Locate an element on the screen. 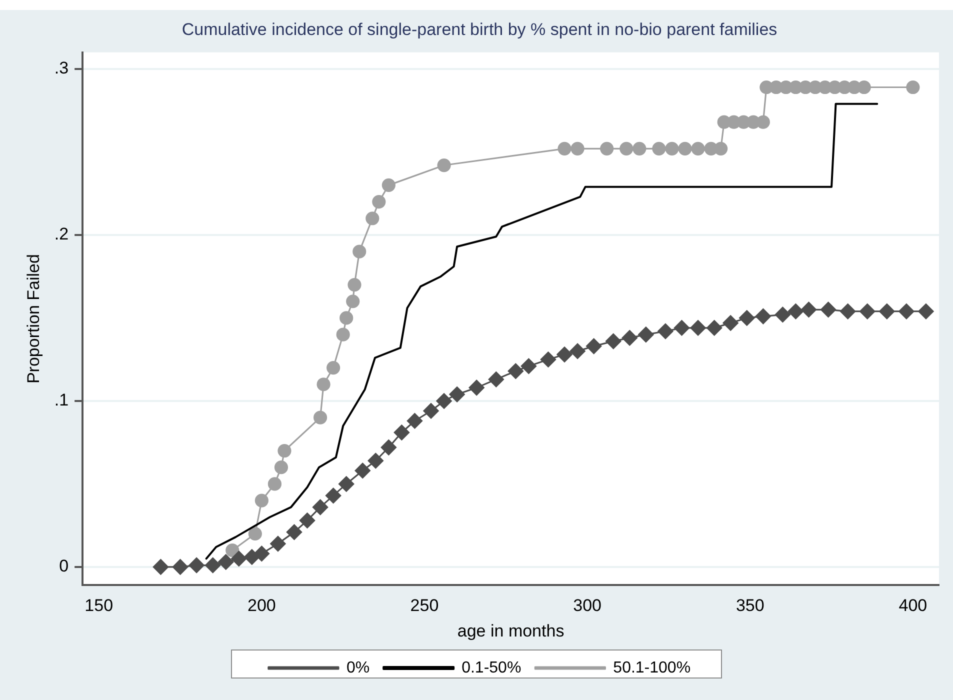 The image size is (953, 700). x-tick-label: 150 is located at coordinates (99, 606).